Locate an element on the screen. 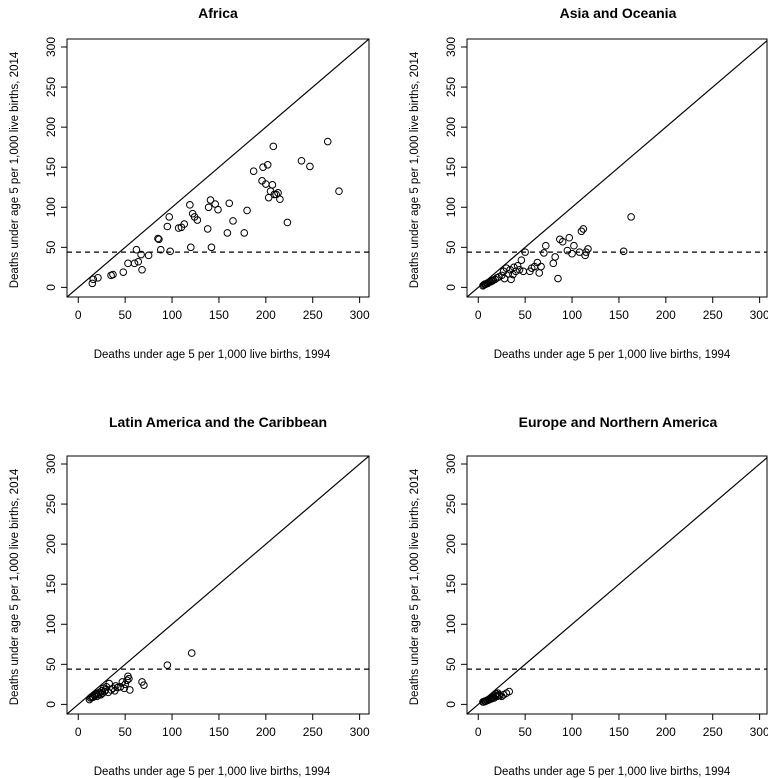 This screenshot has height=778, width=768. x-tick-label: 250 is located at coordinates (713, 315).